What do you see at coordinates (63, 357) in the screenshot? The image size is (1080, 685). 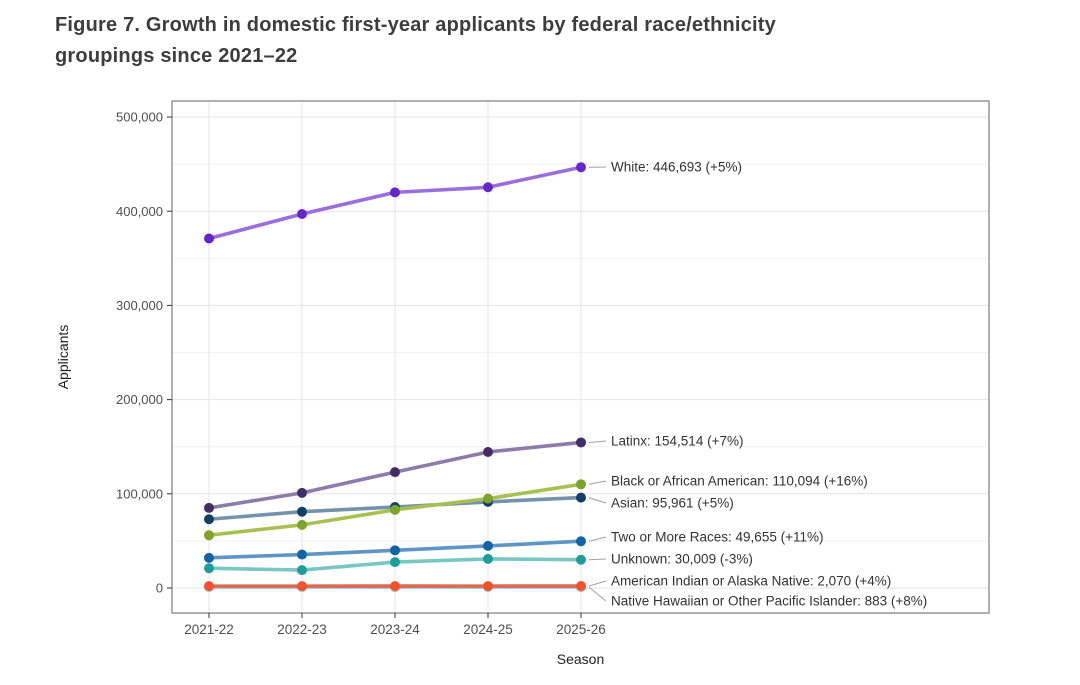 I see `y-axis-title: Applicants` at bounding box center [63, 357].